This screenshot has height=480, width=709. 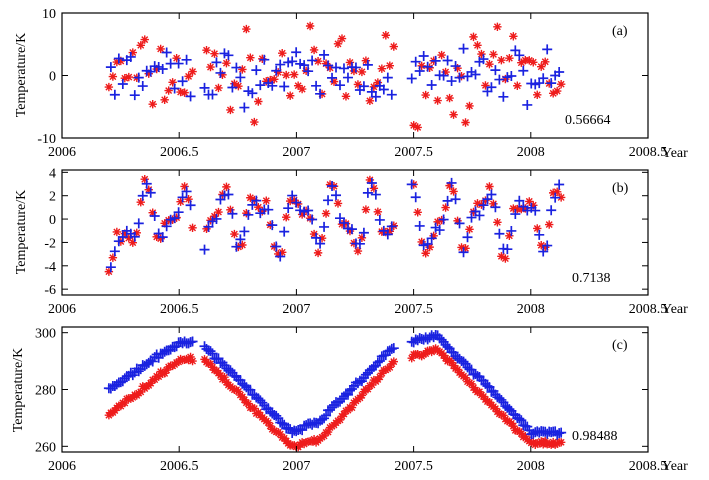 I want to click on y-tick-label: 4, so click(x=52, y=173).